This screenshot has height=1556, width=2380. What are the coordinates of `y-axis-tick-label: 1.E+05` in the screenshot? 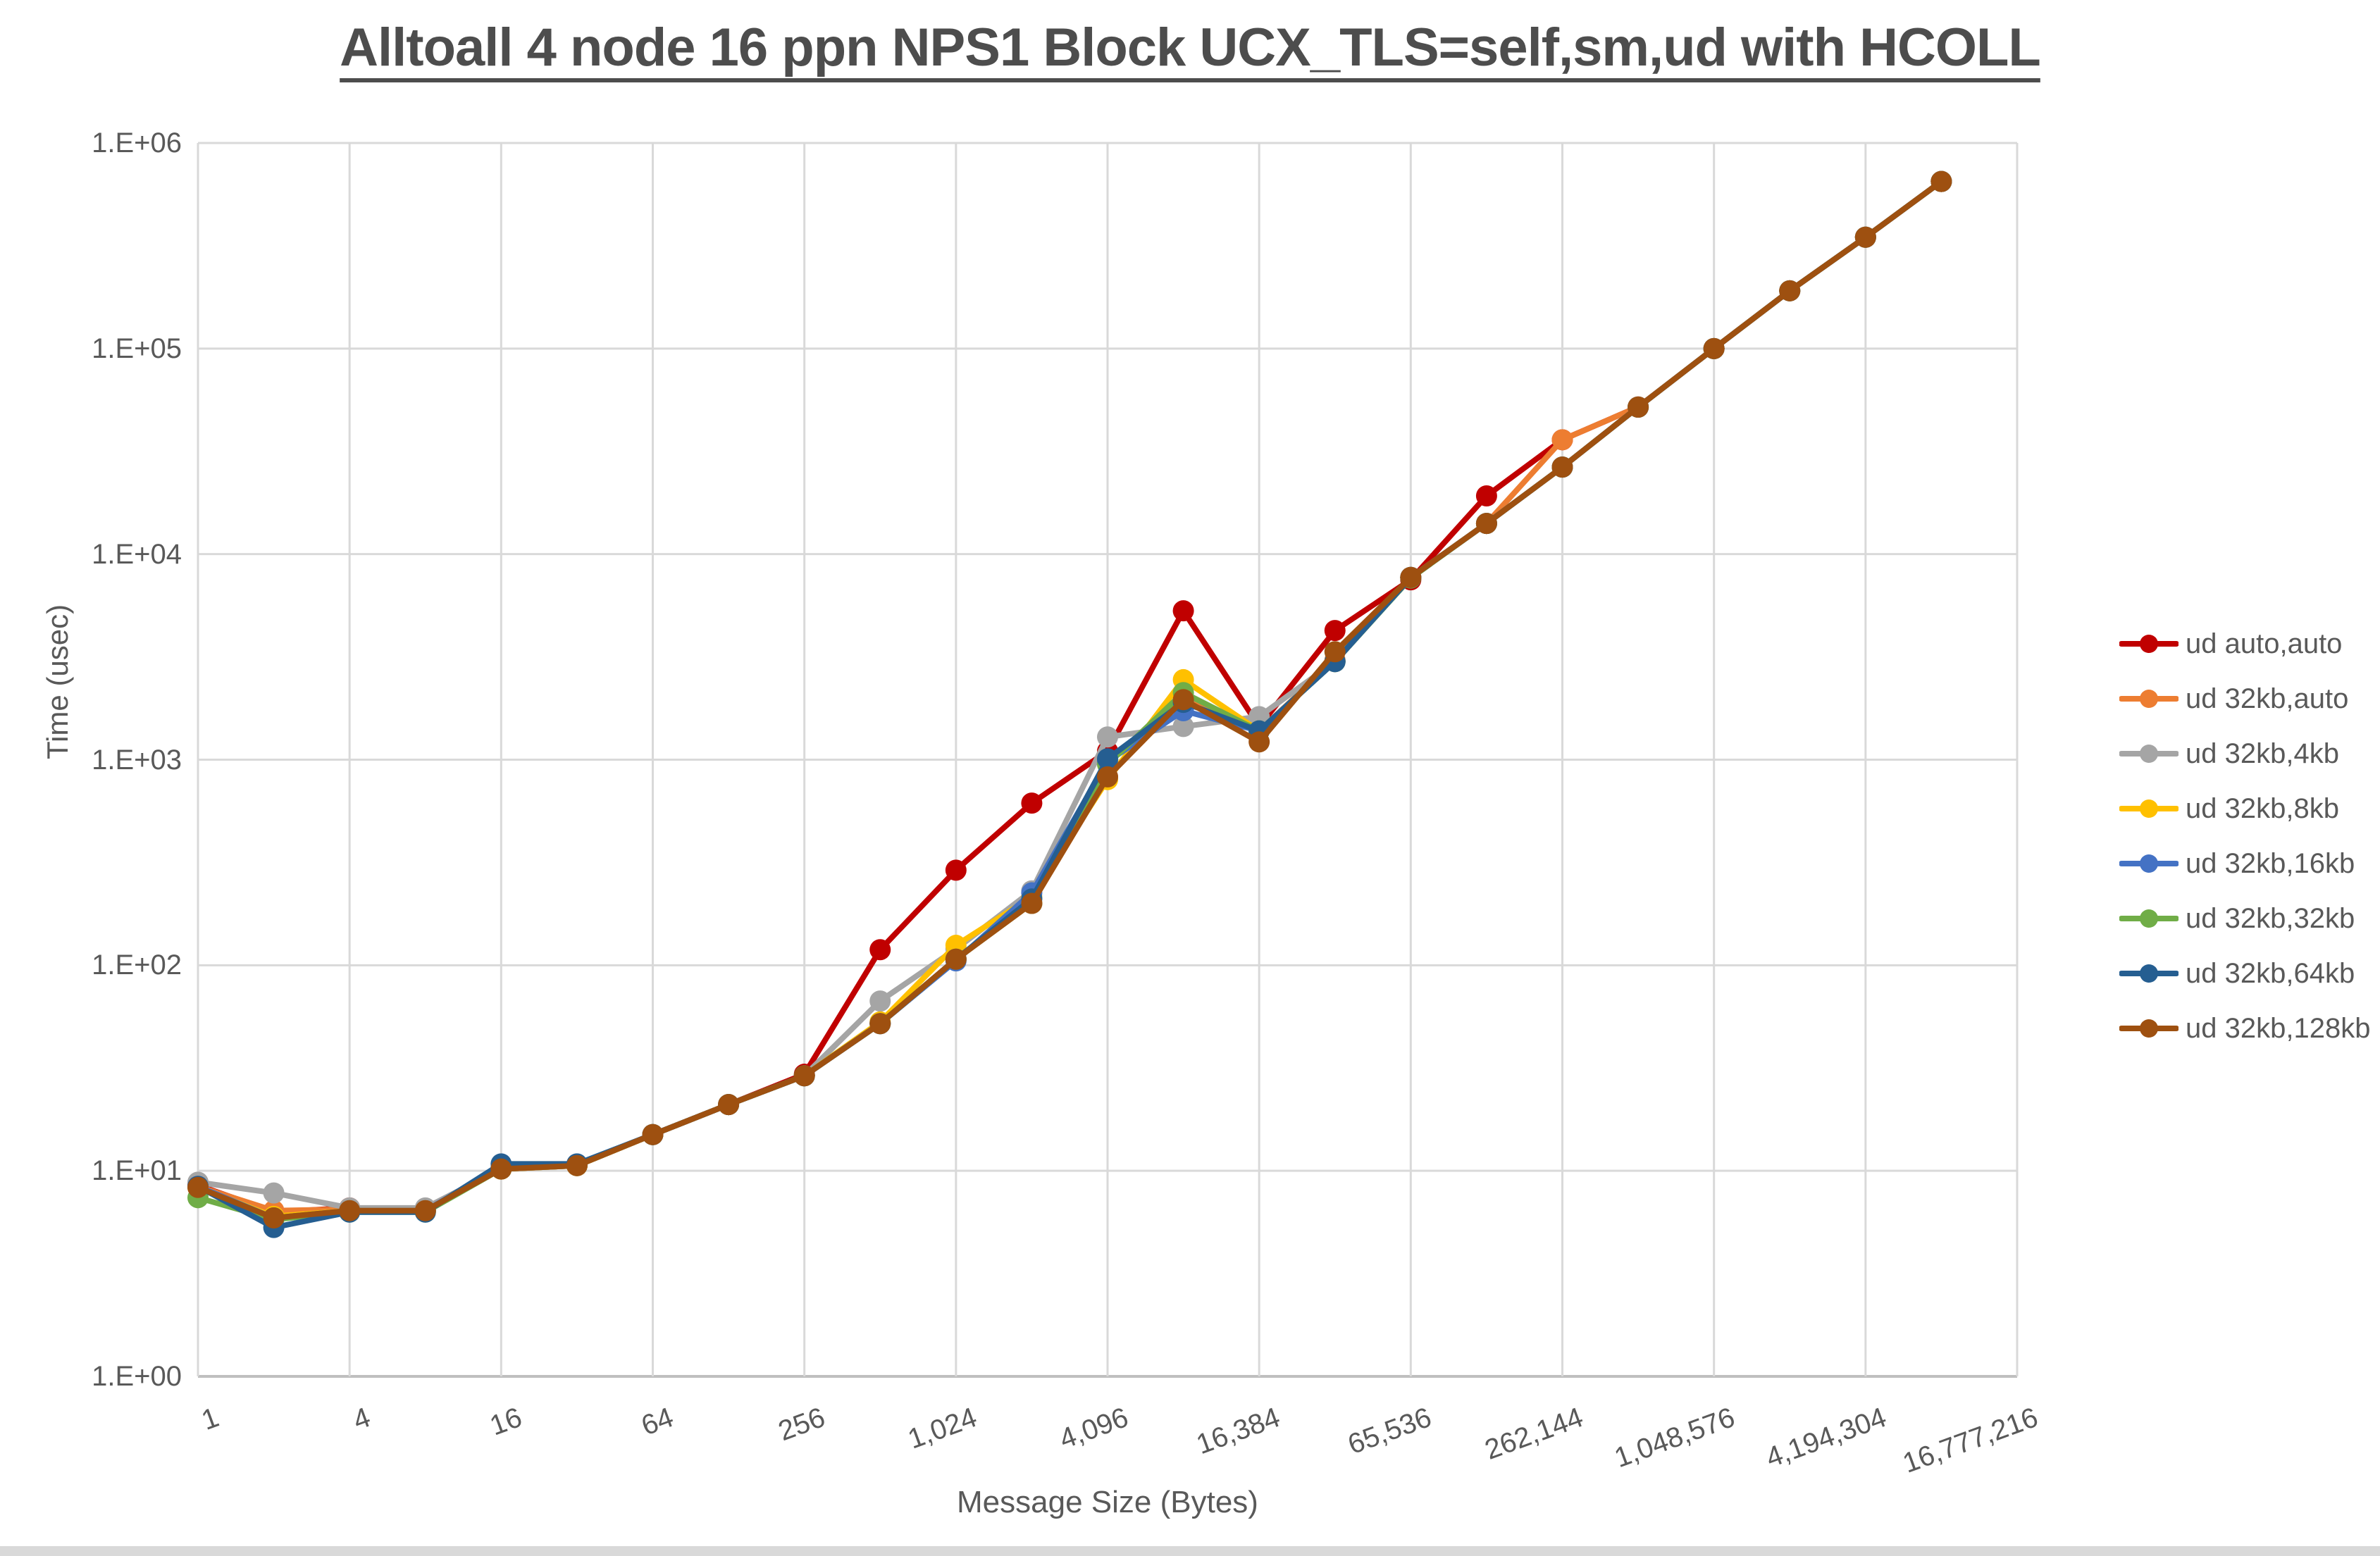 It's located at (137, 348).